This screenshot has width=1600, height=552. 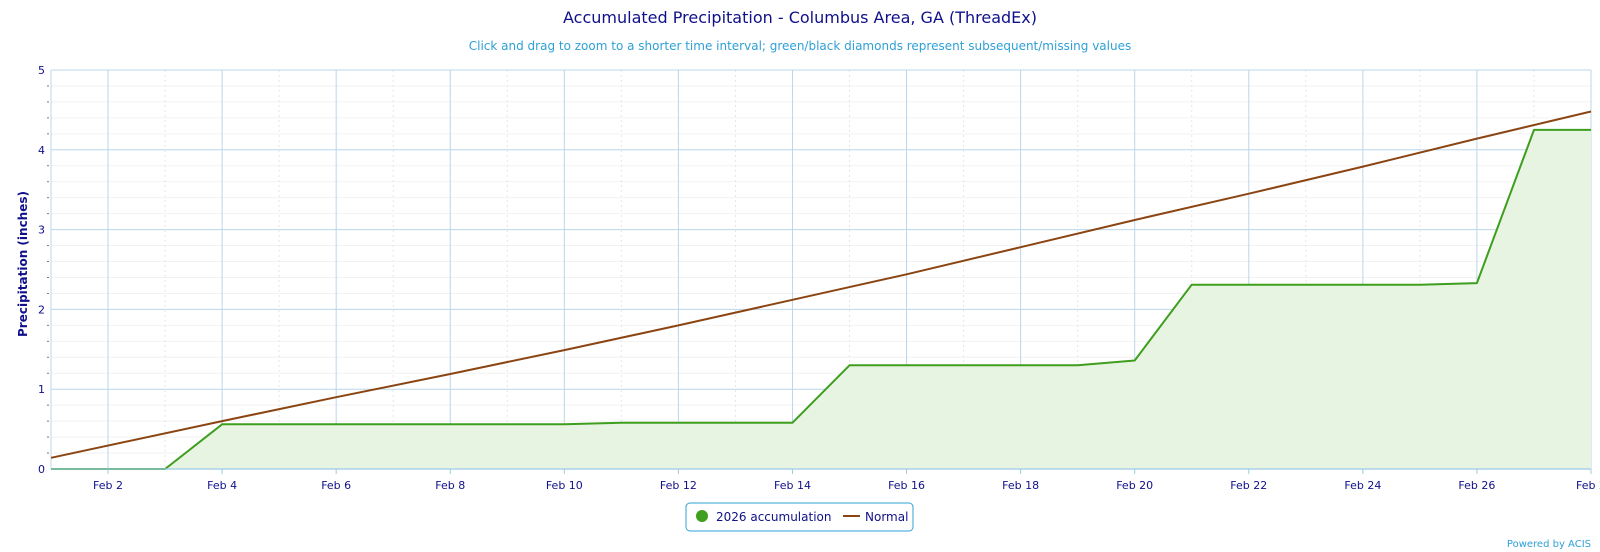 I want to click on x-tick-label: Feb 24, so click(x=1362, y=485).